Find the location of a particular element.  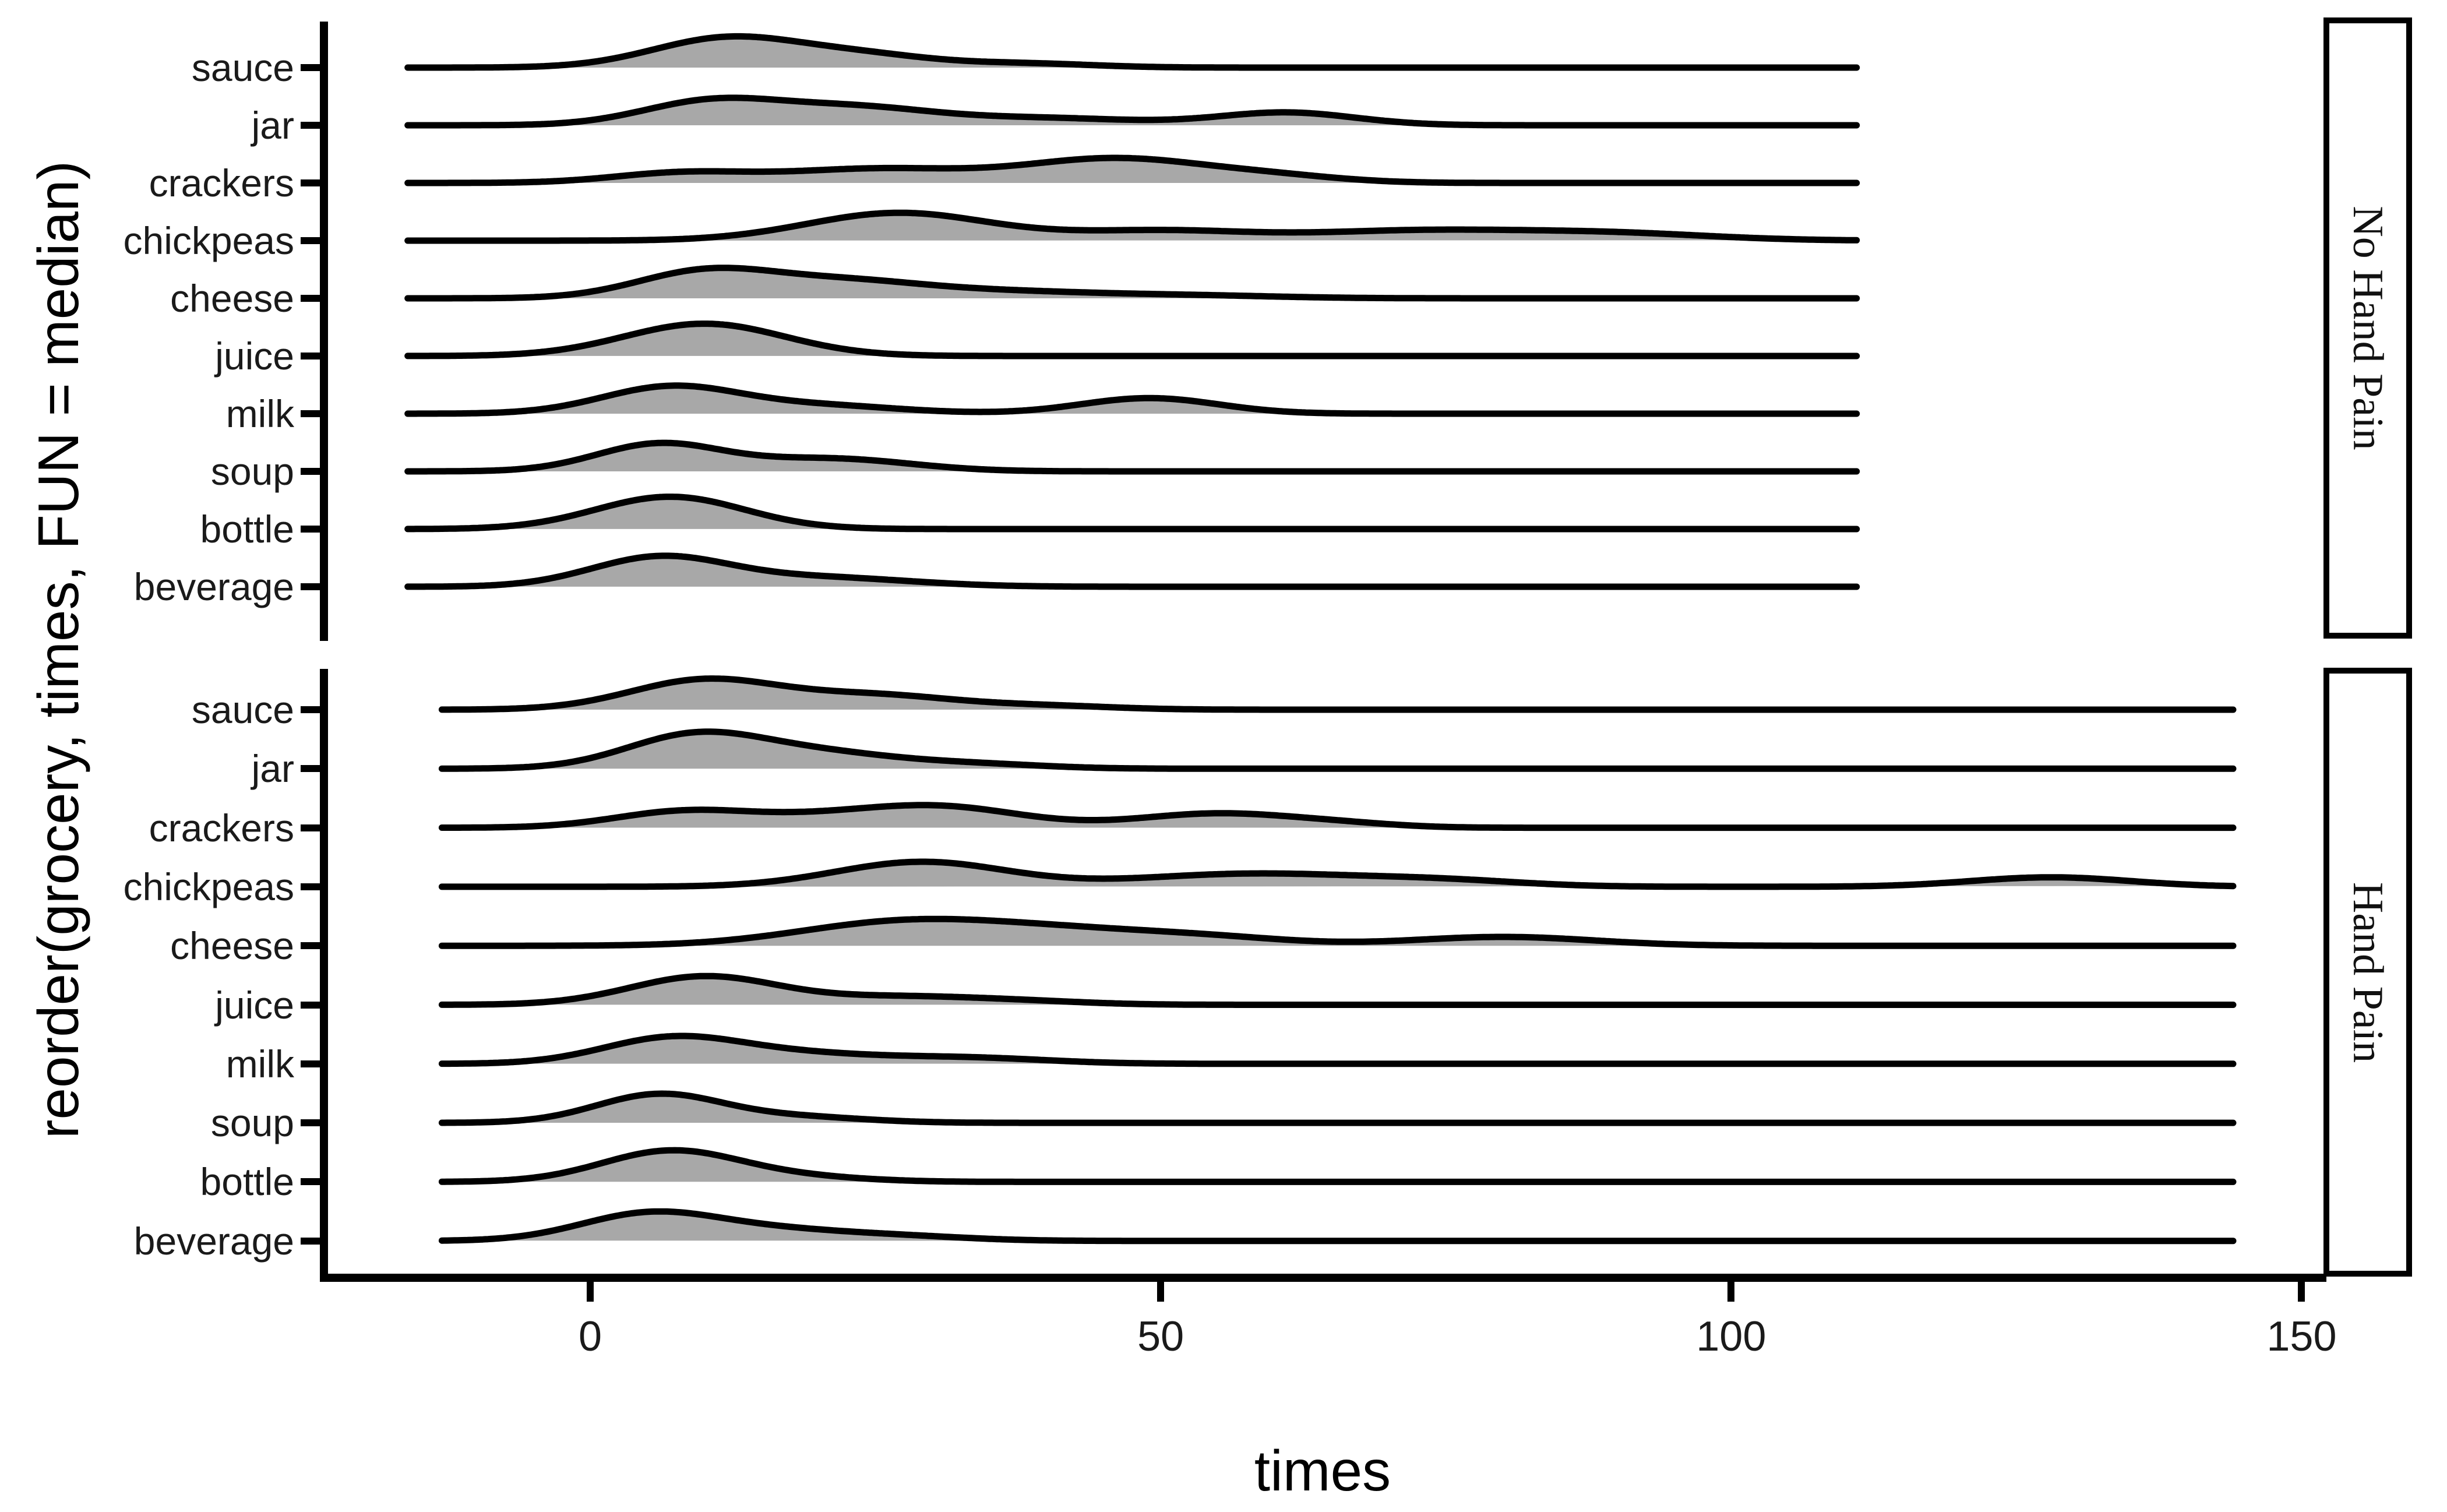

x-tick-label-100: 100 is located at coordinates (1731, 1336).